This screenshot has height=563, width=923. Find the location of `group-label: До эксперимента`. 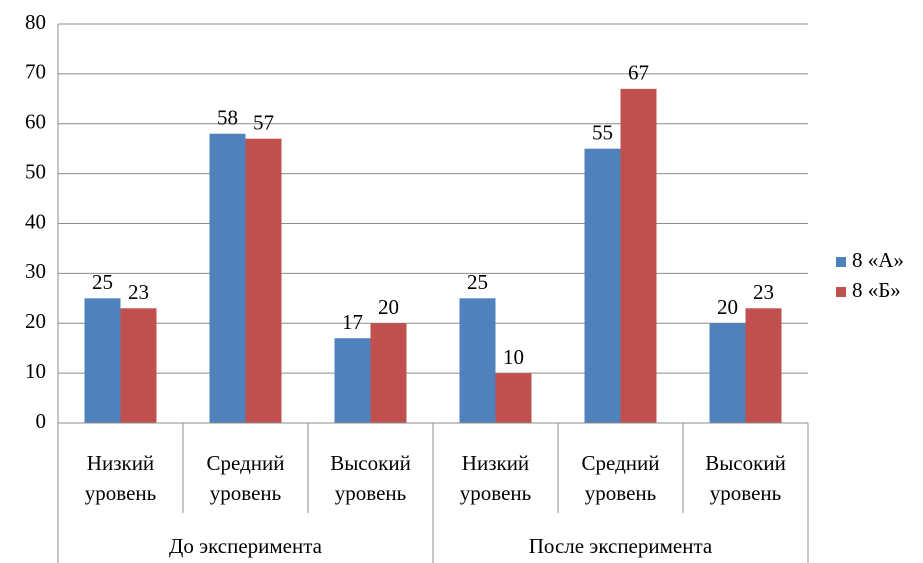

group-label: До эксперимента is located at coordinates (246, 546).